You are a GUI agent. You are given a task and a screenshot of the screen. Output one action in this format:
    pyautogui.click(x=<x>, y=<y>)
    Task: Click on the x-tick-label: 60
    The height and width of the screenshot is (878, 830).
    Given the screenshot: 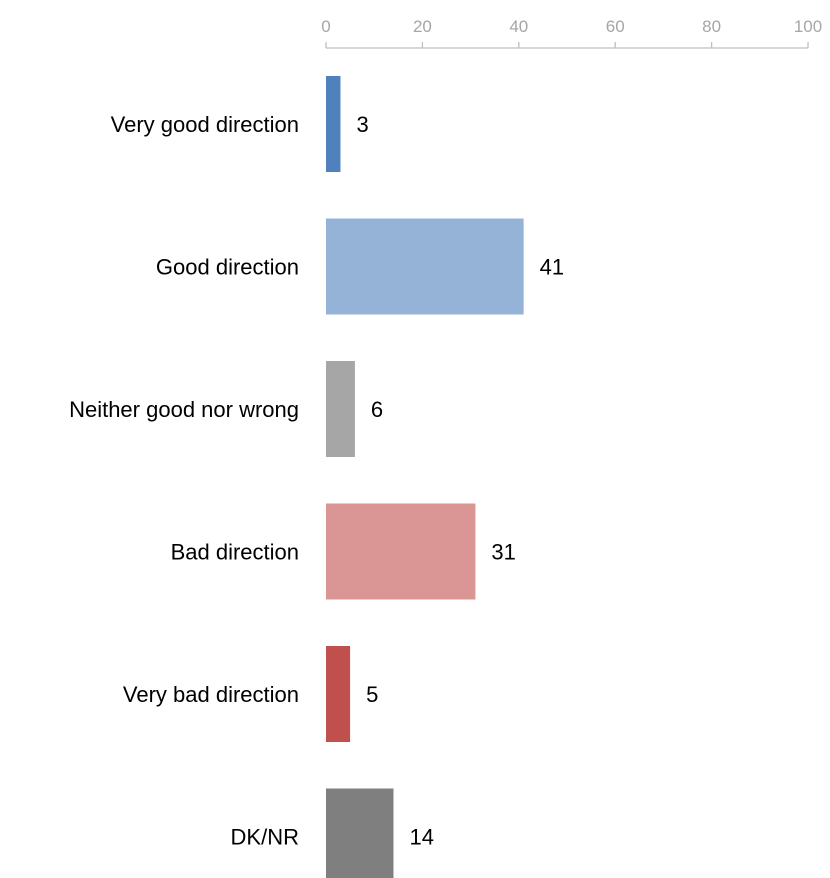 What is the action you would take?
    pyautogui.click(x=615, y=26)
    